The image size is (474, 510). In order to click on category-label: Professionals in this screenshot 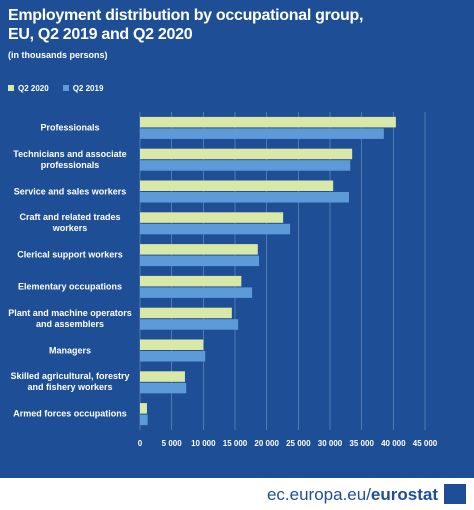, I will do `click(70, 127)`.